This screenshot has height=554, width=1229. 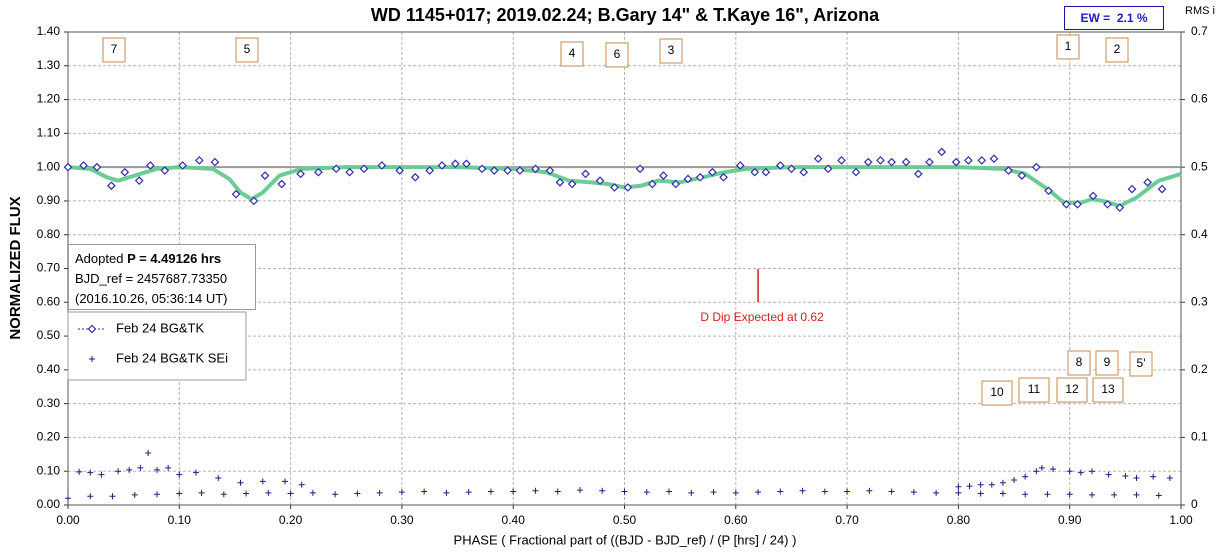 What do you see at coordinates (49, 268) in the screenshot?
I see `y-tick-label: 0.70` at bounding box center [49, 268].